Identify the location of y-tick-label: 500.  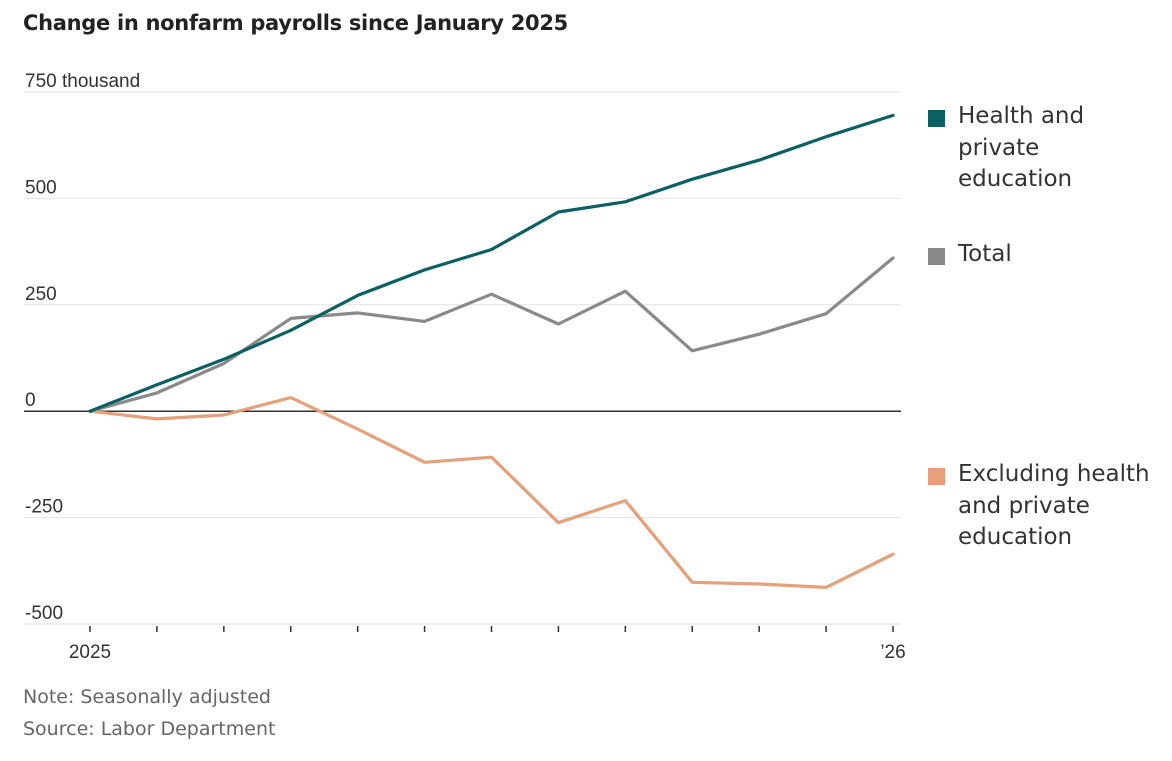
(41, 187).